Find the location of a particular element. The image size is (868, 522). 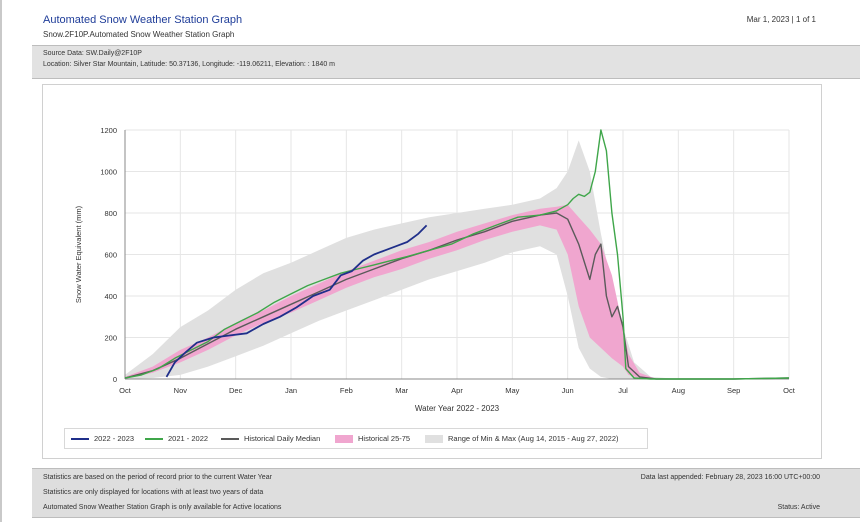

y-tick-label: 600 is located at coordinates (110, 255).